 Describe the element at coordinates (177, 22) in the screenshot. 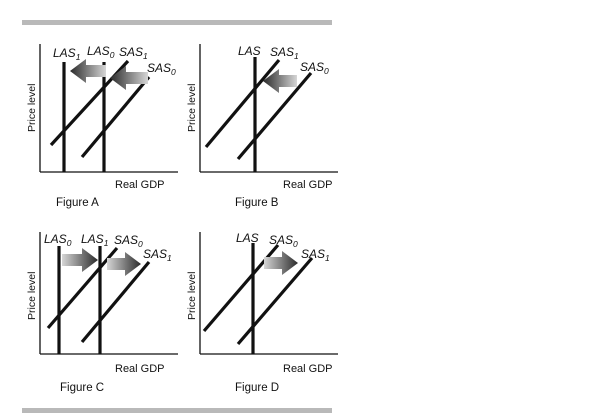

I see `top-rule` at that location.